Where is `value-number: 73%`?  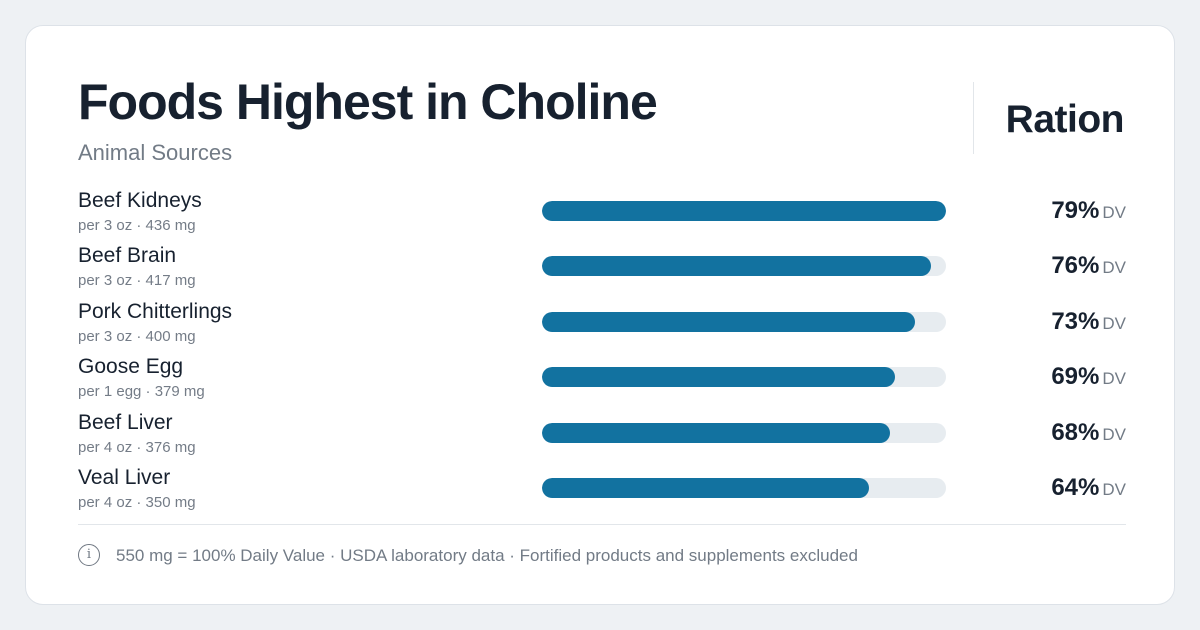
value-number: 73% is located at coordinates (1075, 321).